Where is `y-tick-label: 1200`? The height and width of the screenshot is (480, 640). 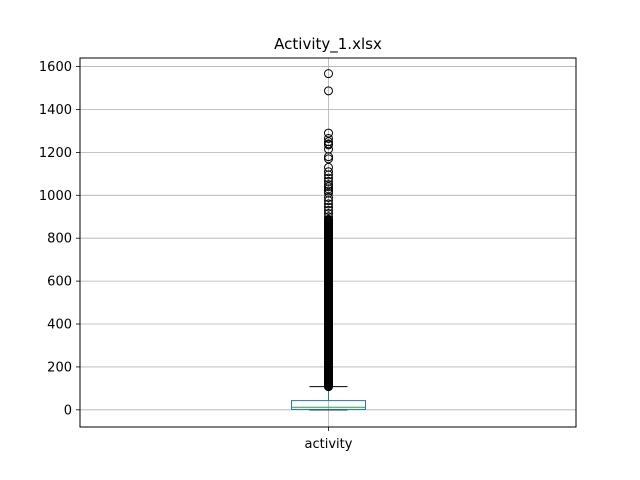 y-tick-label: 1200 is located at coordinates (55, 153).